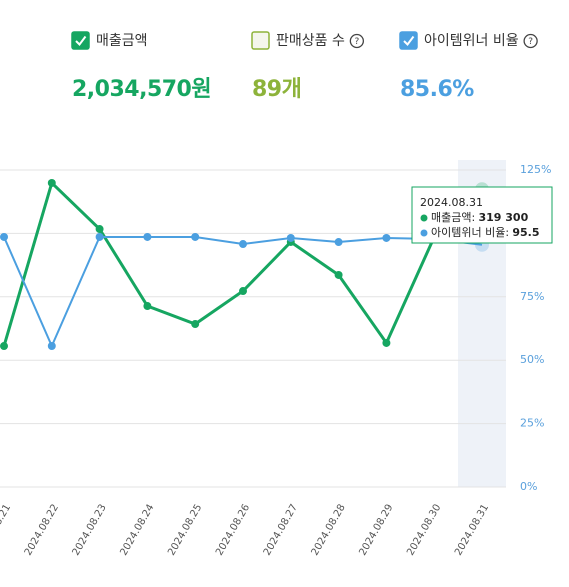 This screenshot has width=569, height=587. What do you see at coordinates (471, 41) in the screenshot?
I see `legend-label: 아이템위너 비율` at bounding box center [471, 41].